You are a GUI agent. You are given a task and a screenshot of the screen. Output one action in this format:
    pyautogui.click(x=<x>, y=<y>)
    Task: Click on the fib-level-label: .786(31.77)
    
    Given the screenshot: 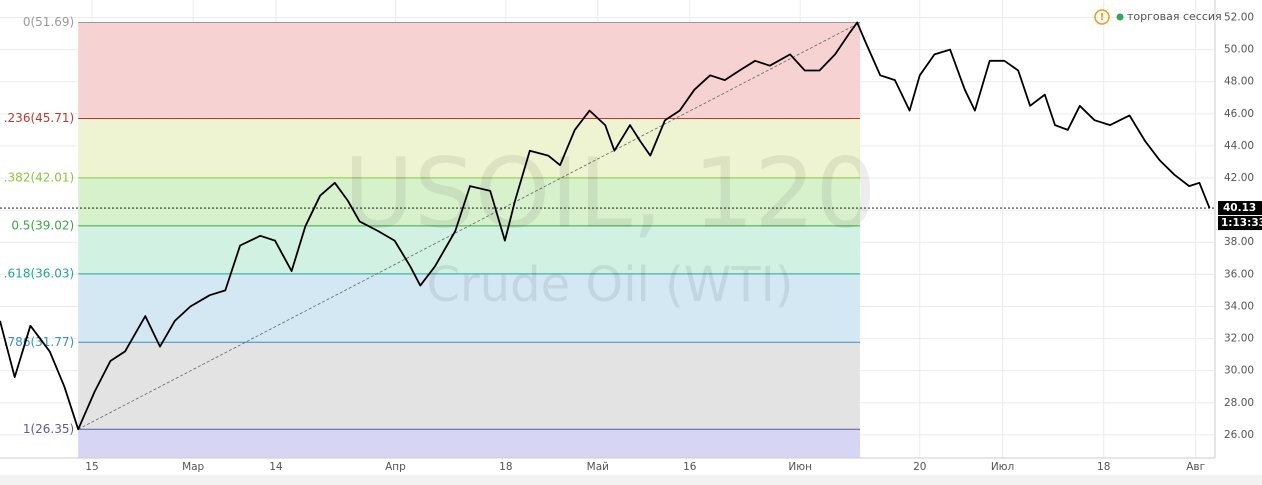 What is the action you would take?
    pyautogui.click(x=39, y=342)
    